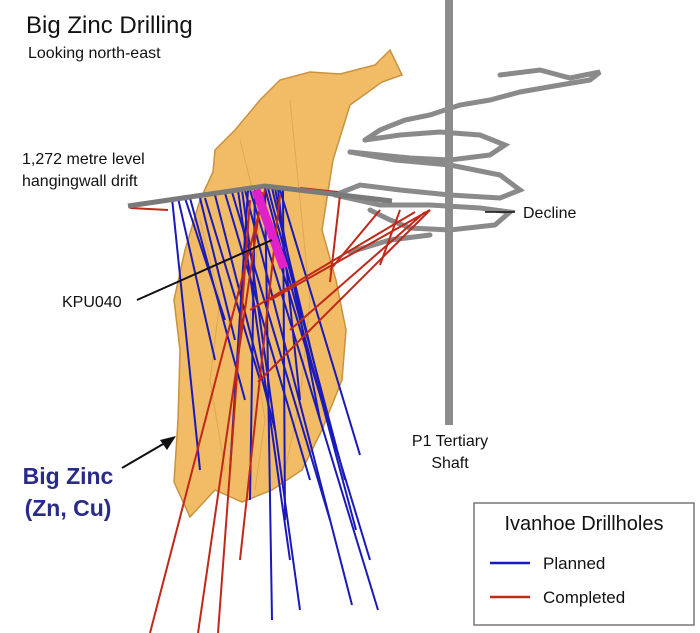 This screenshot has height=633, width=700. What do you see at coordinates (450, 441) in the screenshot?
I see `label: P1 Tertiary` at bounding box center [450, 441].